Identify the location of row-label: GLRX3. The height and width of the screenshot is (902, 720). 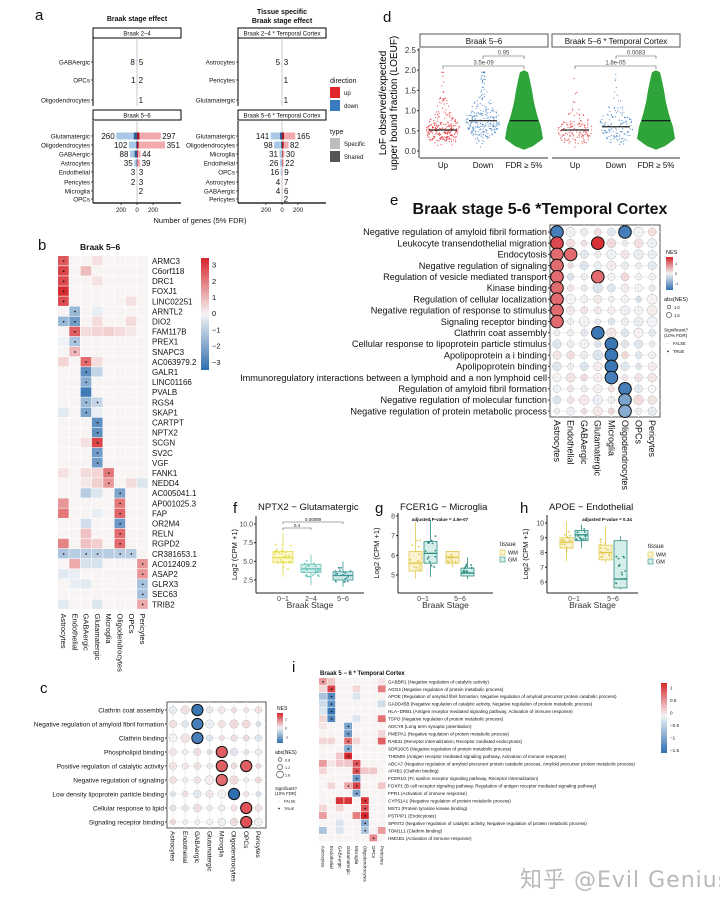
(165, 584).